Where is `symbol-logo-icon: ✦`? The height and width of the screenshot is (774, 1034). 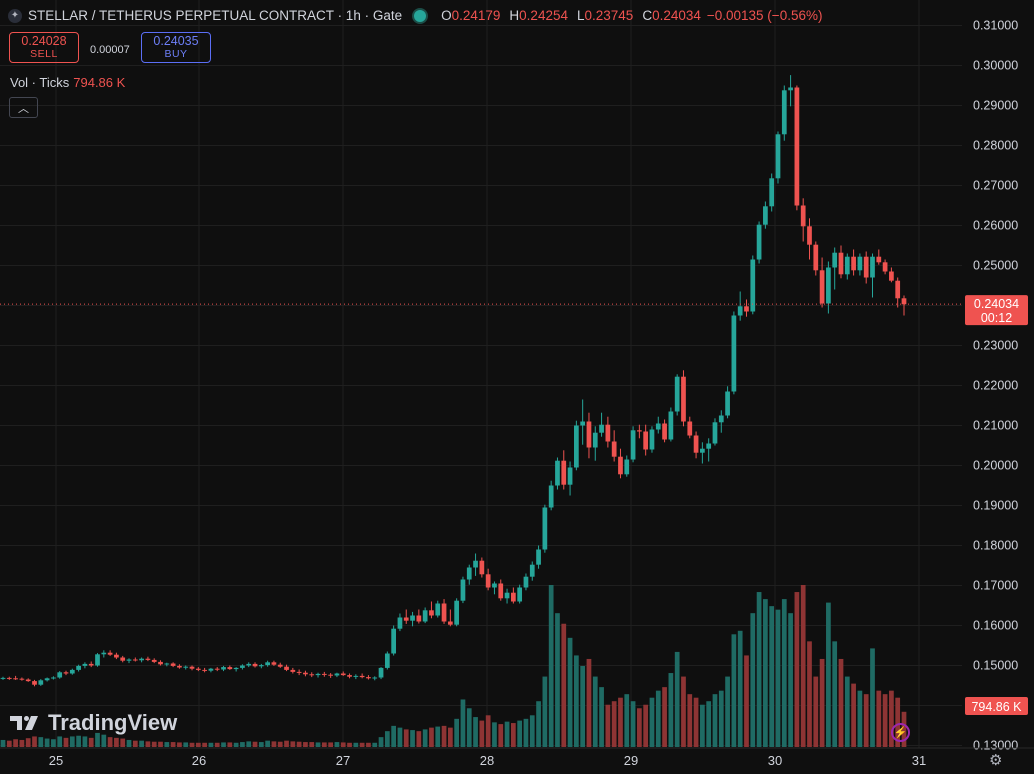
symbol-logo-icon: ✦ is located at coordinates (15, 15).